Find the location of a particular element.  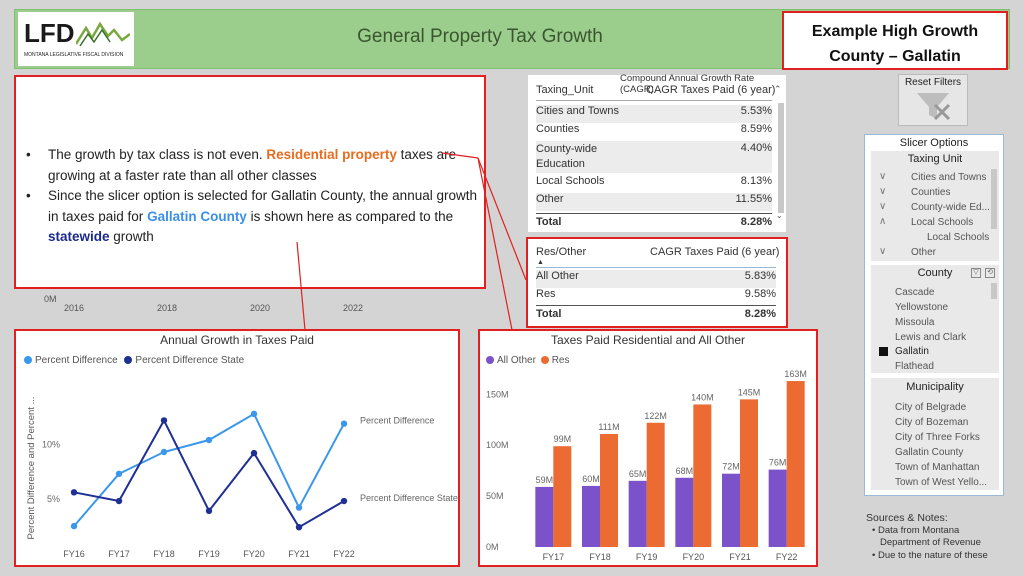

column-header-res-other: Res/Other is located at coordinates (561, 252).